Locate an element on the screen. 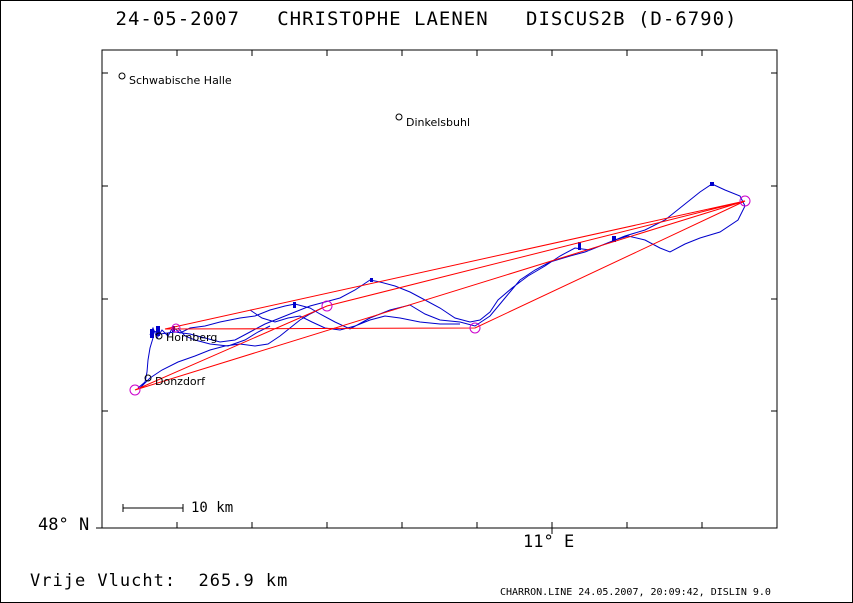 The width and height of the screenshot is (853, 603). town-marker-schwabische-halle is located at coordinates (122, 76).